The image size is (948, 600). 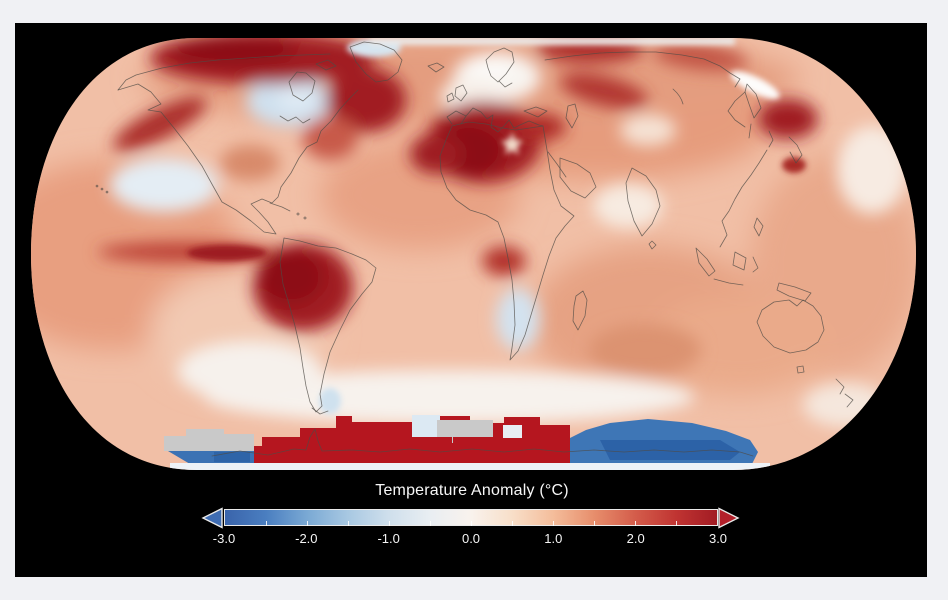 I want to click on colorbar-gradient-bar, so click(x=471, y=517).